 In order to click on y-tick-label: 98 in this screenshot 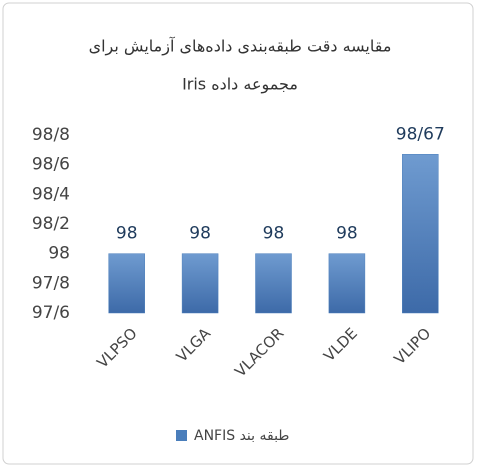, I will do `click(59, 254)`.